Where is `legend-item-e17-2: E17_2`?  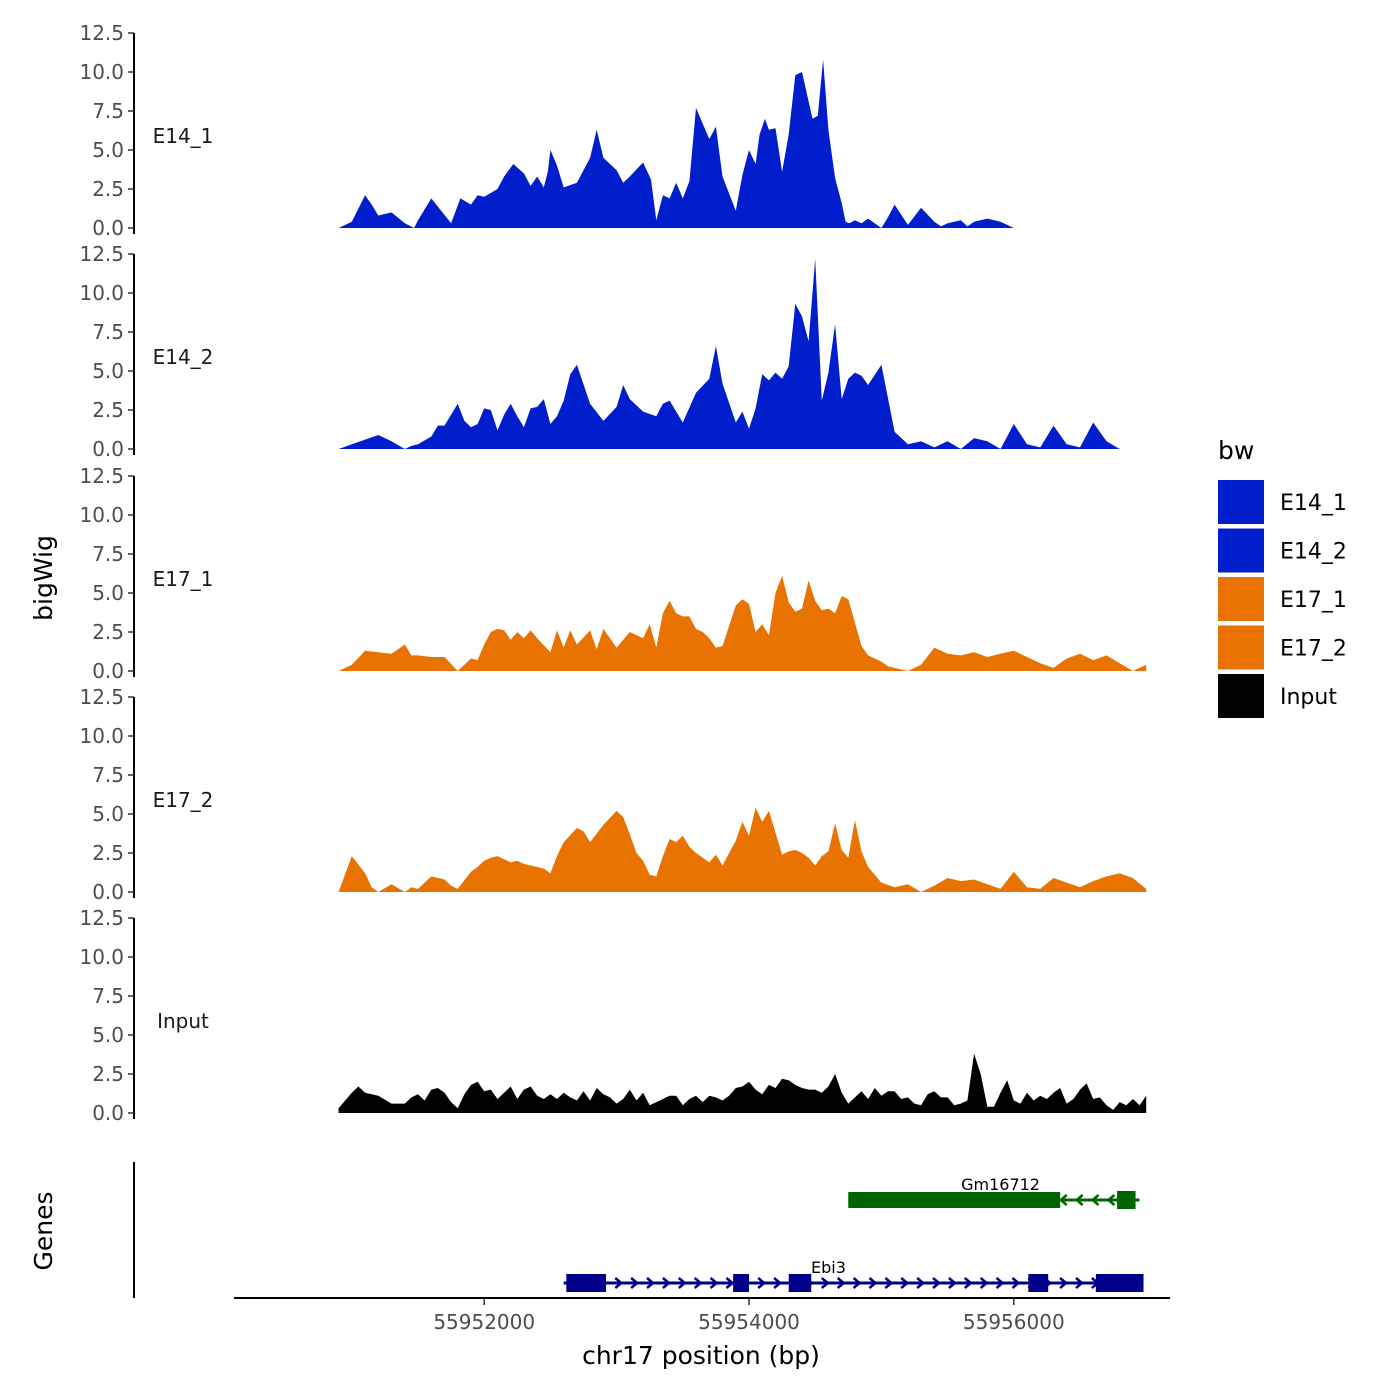
legend-item-e17-2: E17_2 is located at coordinates (1282, 647).